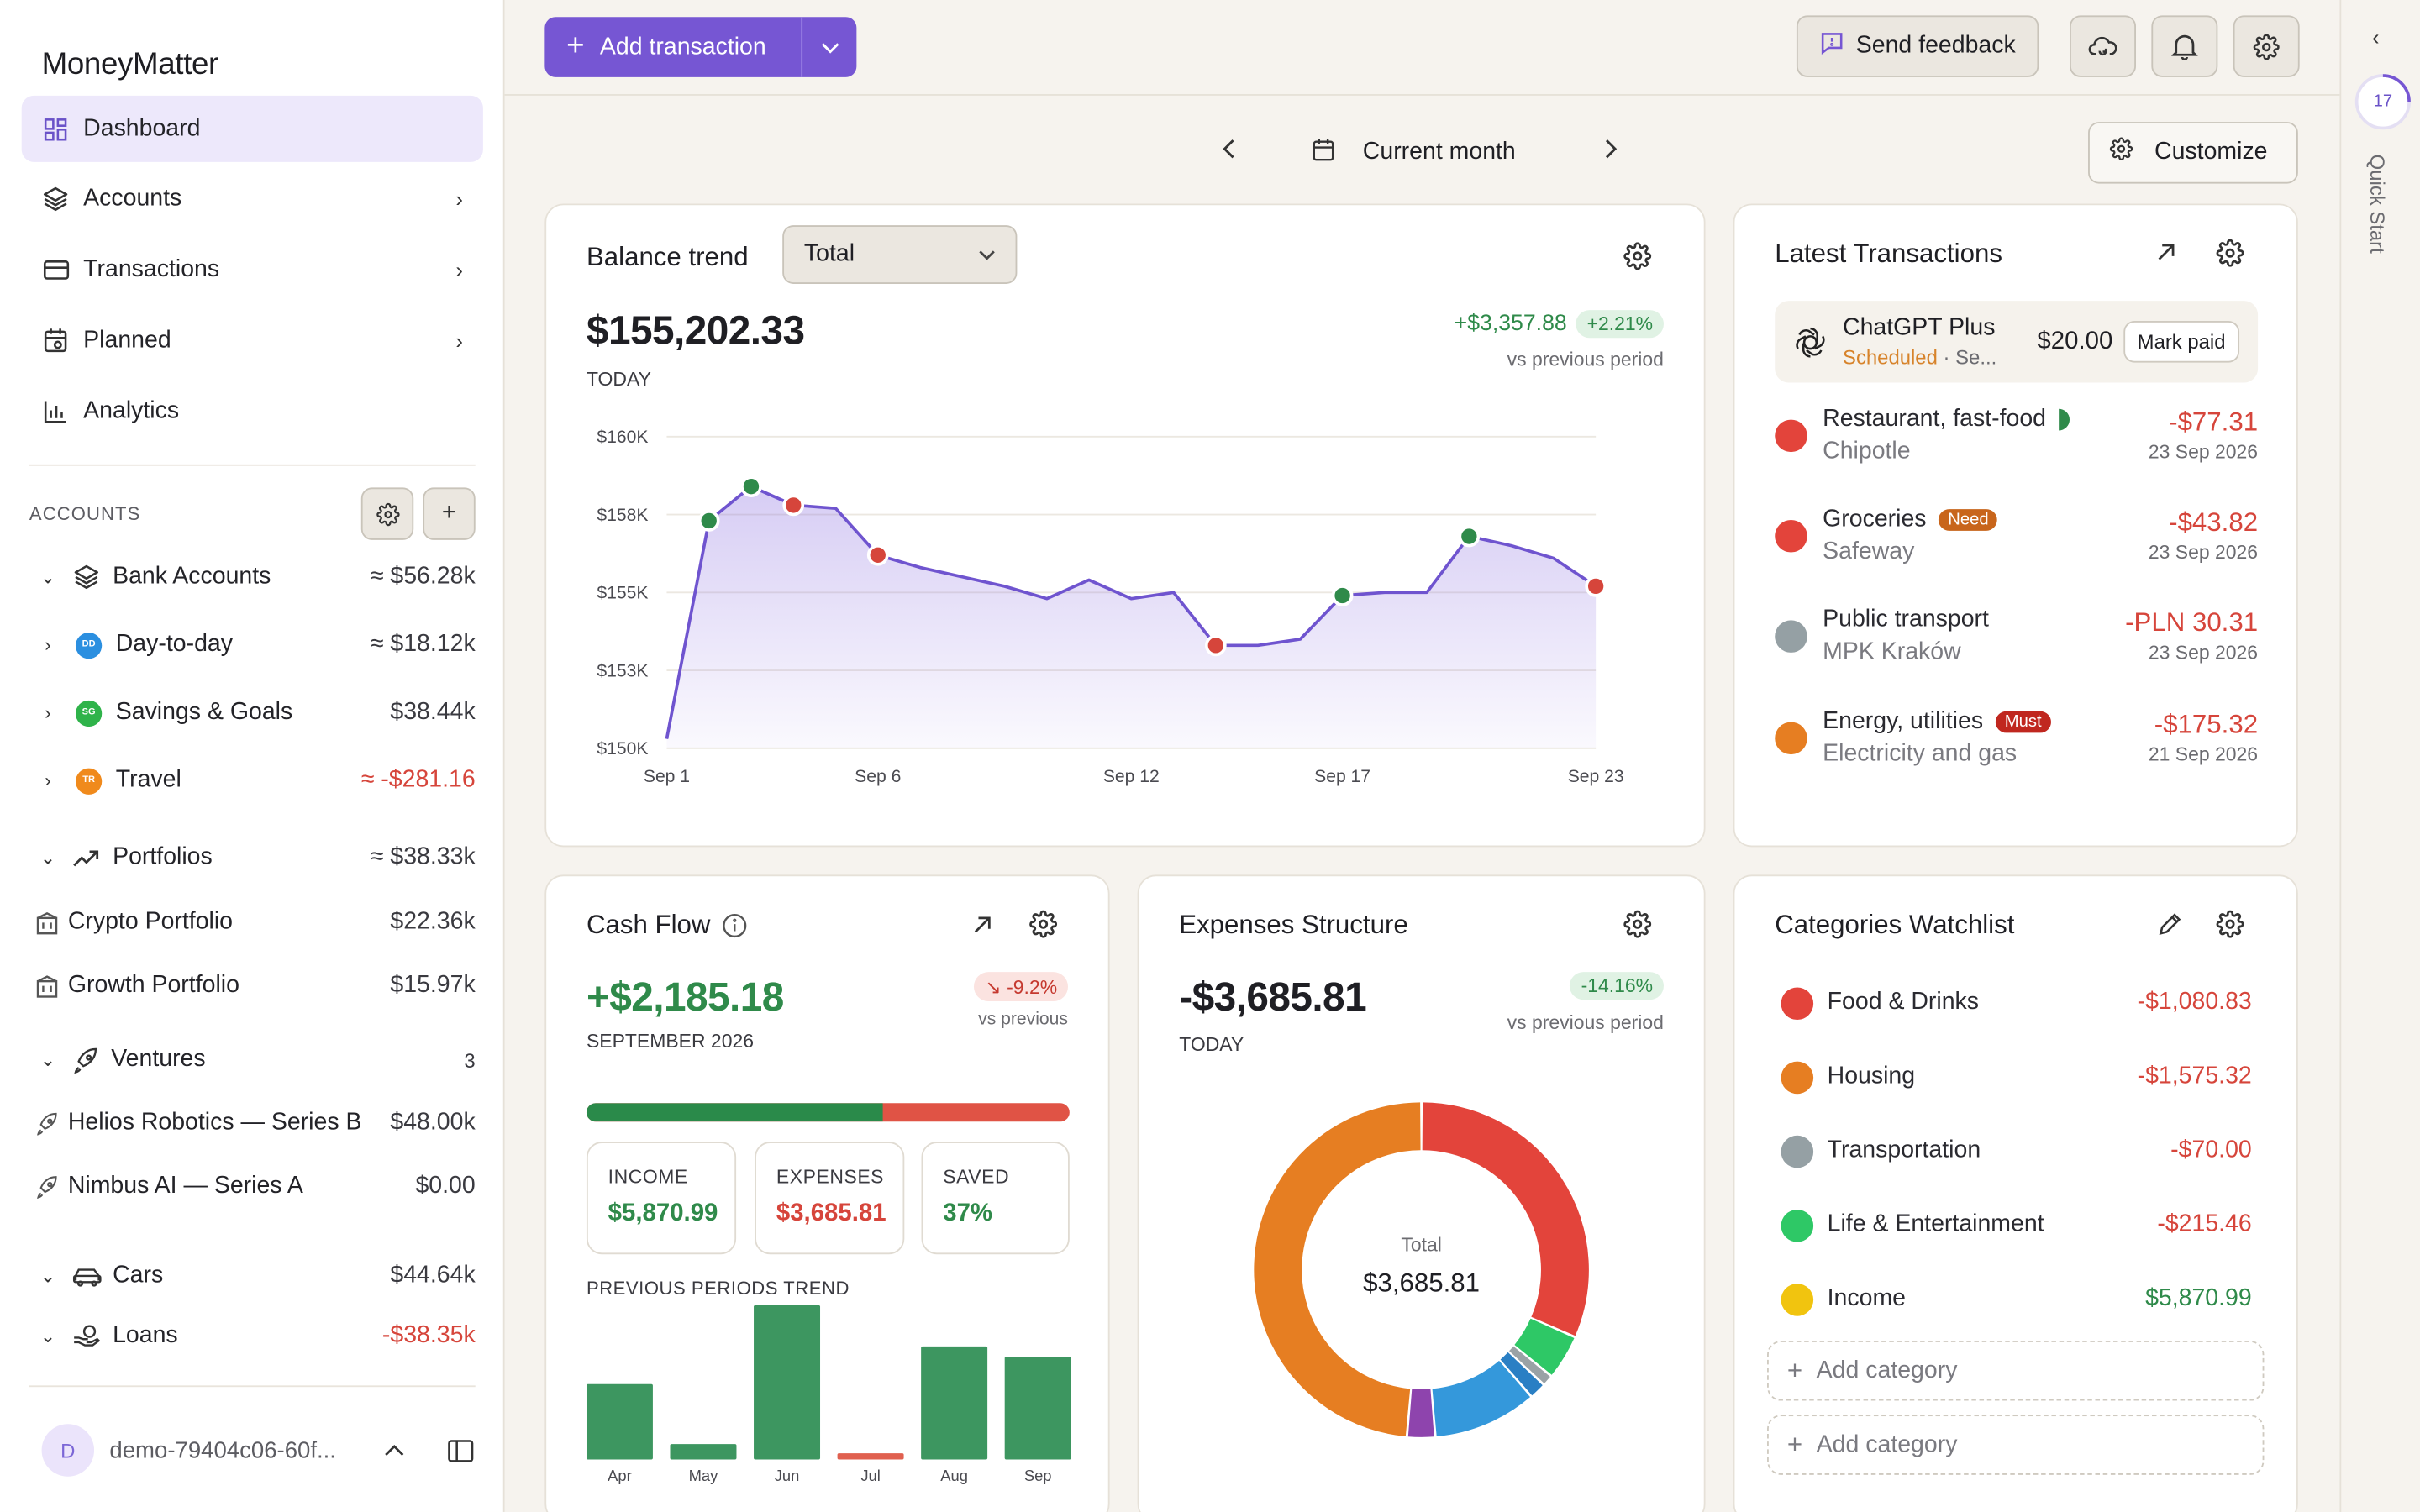  Describe the element at coordinates (56, 340) in the screenshot. I see `calendar-icon` at that location.